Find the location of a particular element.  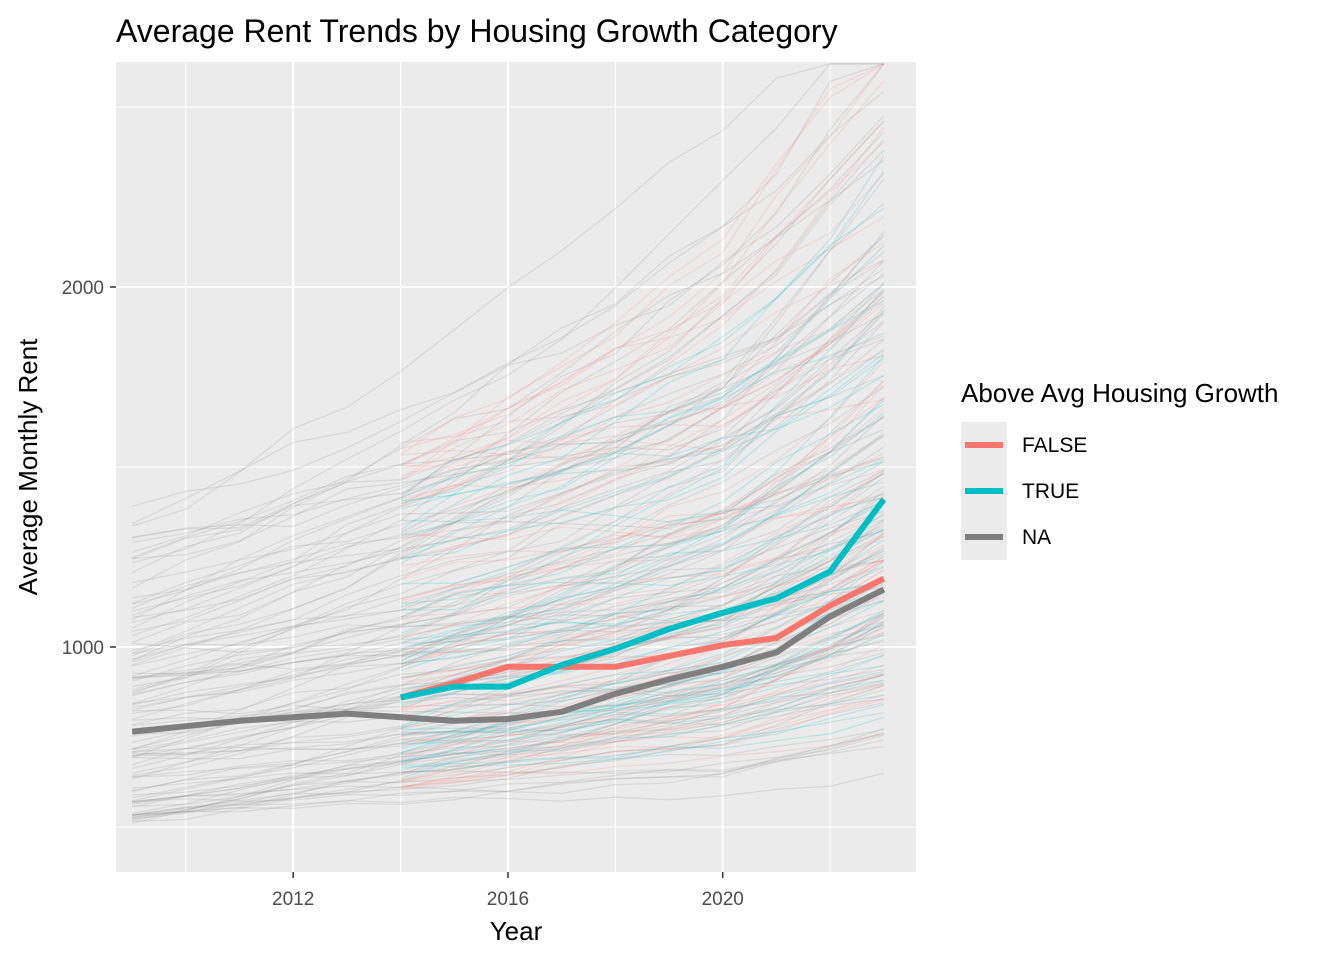

x-tick-label: 2012 is located at coordinates (293, 899).